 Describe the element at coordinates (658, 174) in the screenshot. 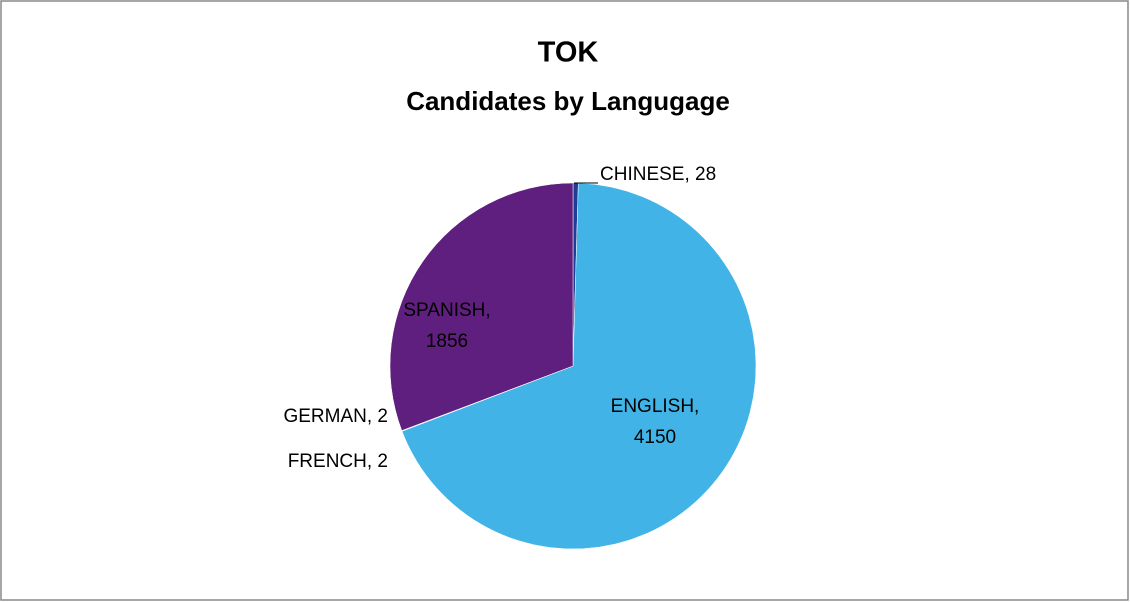

I see `data-label: CHINESE, 28` at that location.